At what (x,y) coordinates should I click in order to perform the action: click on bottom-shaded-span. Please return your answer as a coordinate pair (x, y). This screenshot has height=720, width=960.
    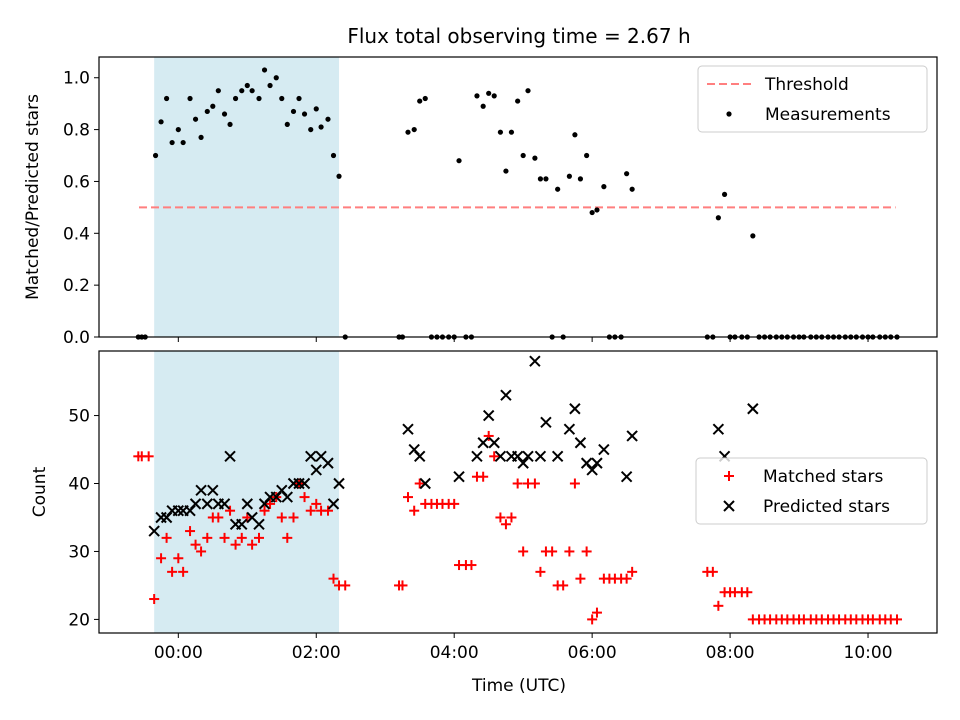
    Looking at the image, I should click on (247, 492).